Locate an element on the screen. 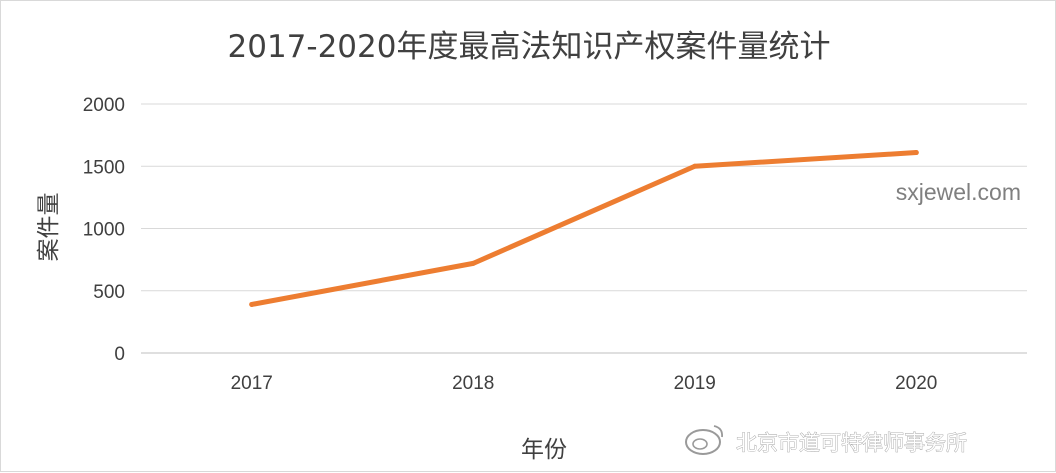 The image size is (1056, 473). x-tick-label: 2017 is located at coordinates (252, 383).